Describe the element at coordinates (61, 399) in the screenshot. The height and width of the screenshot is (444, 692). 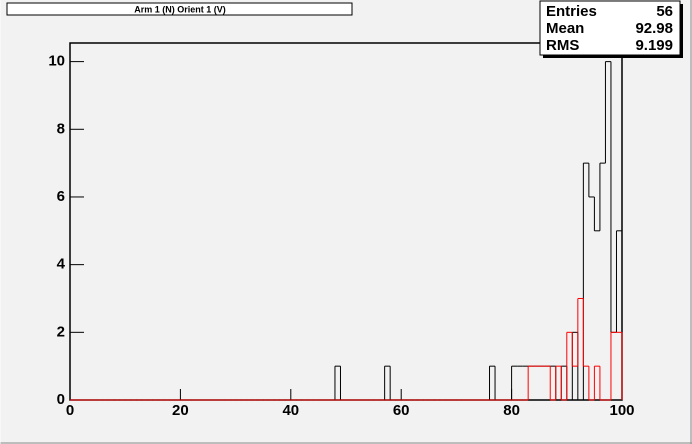
I see `y-tick-label: 0` at that location.